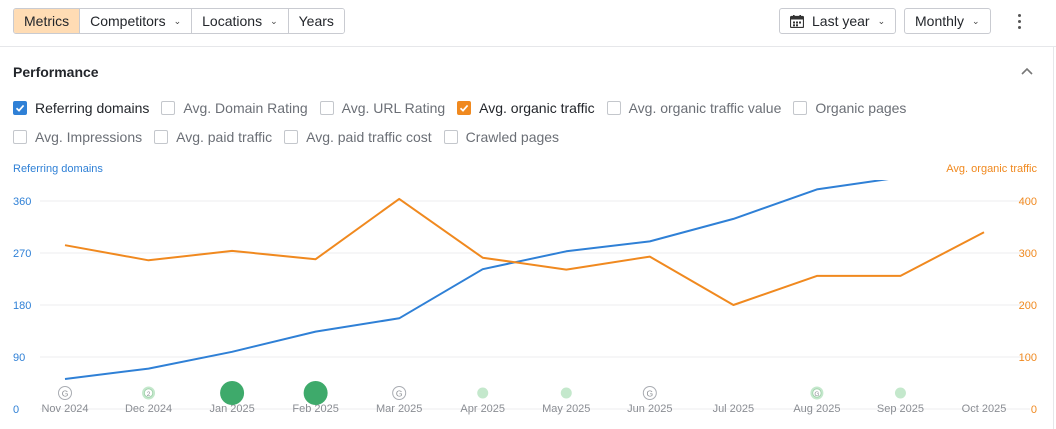 This screenshot has height=429, width=1056. Describe the element at coordinates (399, 409) in the screenshot. I see `x-tick-label: Mar 2025` at that location.